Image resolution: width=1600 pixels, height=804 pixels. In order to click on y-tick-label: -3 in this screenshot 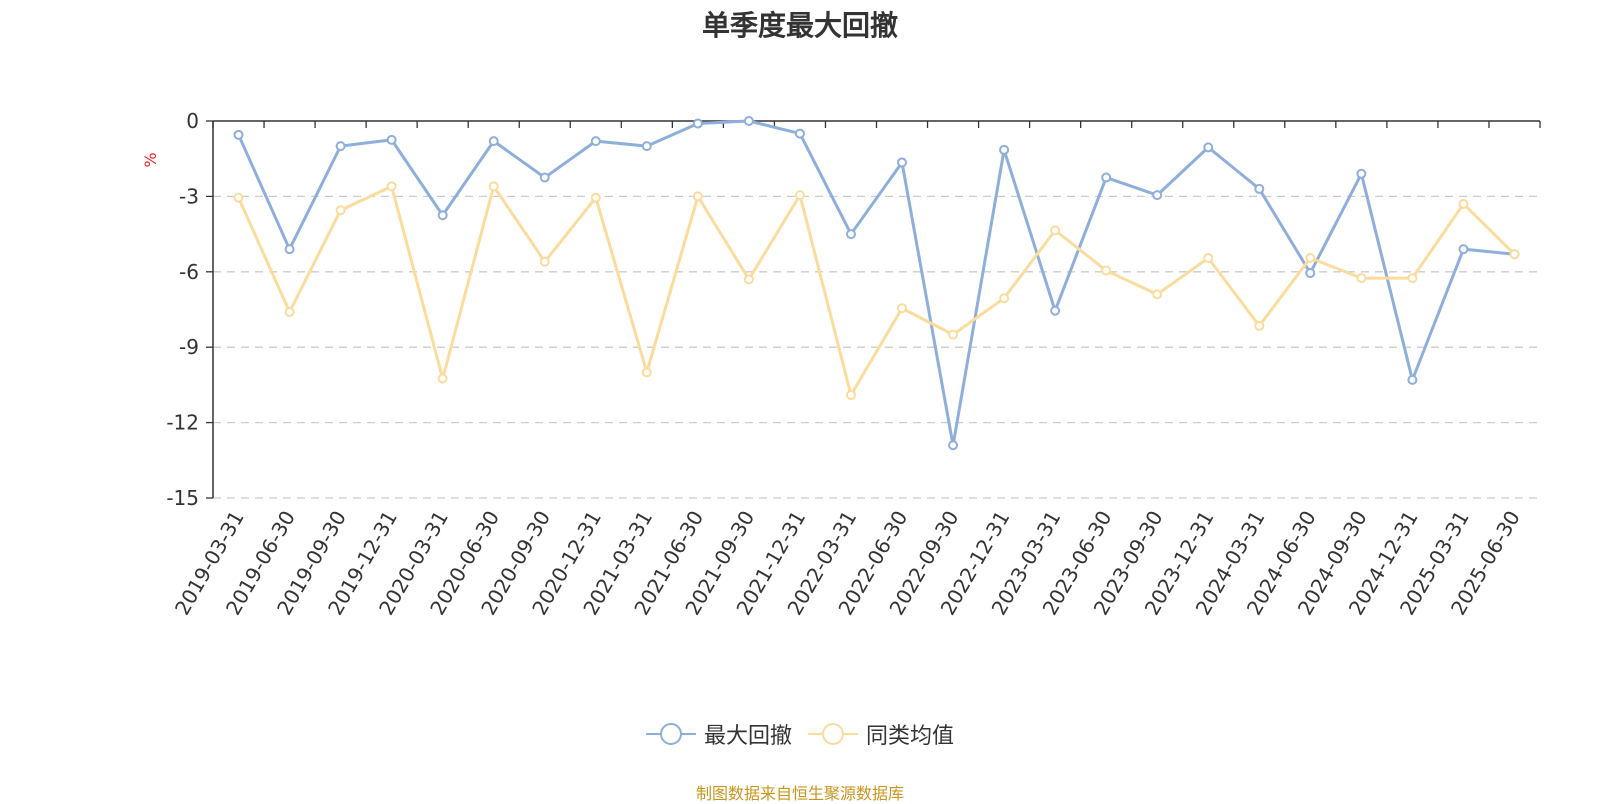, I will do `click(189, 196)`.